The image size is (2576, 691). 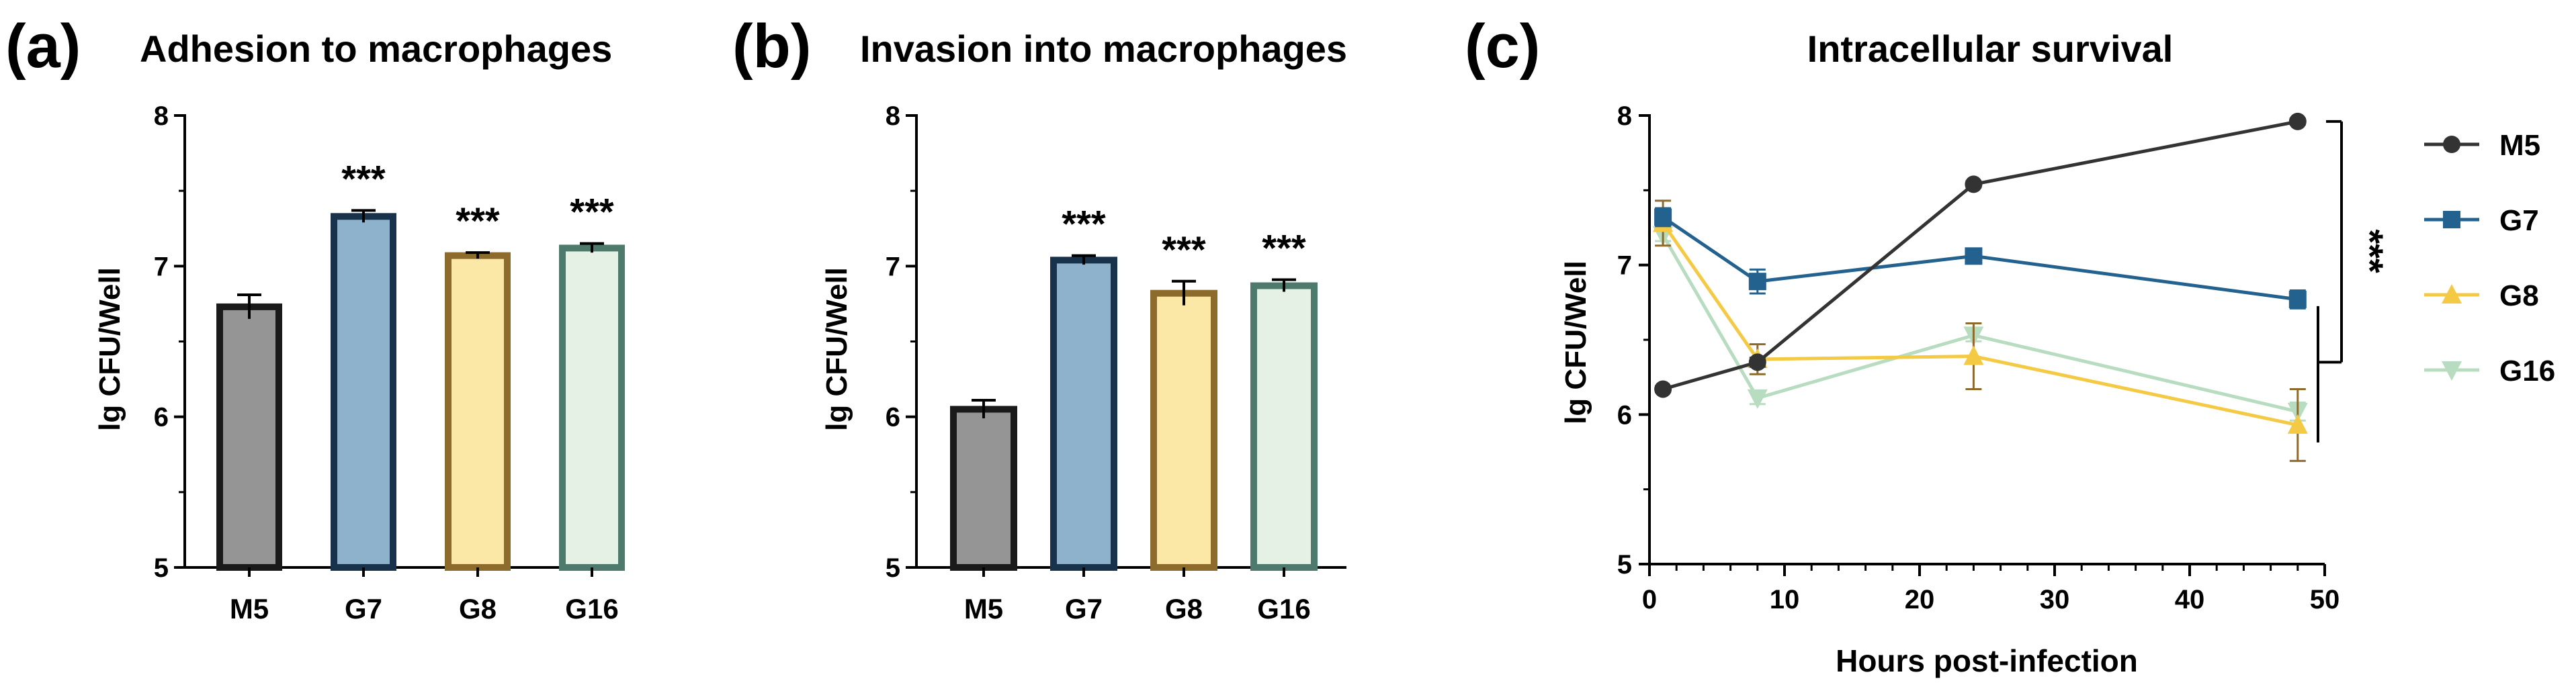 What do you see at coordinates (1083, 414) in the screenshot?
I see `panel-b-bar-g7` at bounding box center [1083, 414].